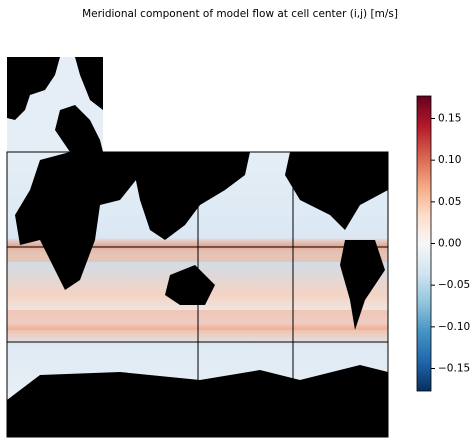 This screenshot has height=444, width=474. I want to click on colorbar-tick-label: 0.05, so click(449, 202).